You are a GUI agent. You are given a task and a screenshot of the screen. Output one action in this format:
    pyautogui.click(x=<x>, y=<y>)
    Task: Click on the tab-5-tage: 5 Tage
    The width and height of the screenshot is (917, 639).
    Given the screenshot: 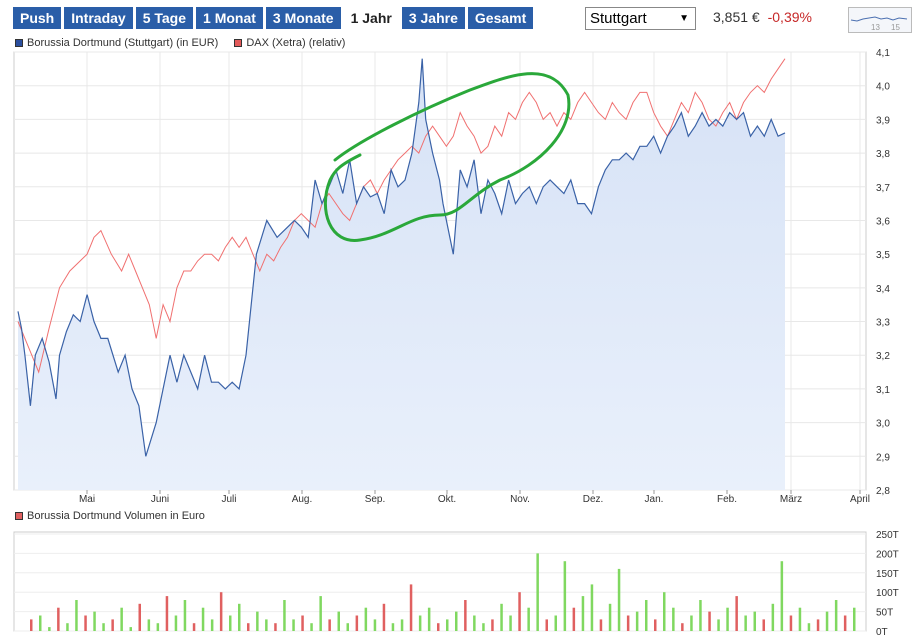 What is the action you would take?
    pyautogui.click(x=164, y=18)
    